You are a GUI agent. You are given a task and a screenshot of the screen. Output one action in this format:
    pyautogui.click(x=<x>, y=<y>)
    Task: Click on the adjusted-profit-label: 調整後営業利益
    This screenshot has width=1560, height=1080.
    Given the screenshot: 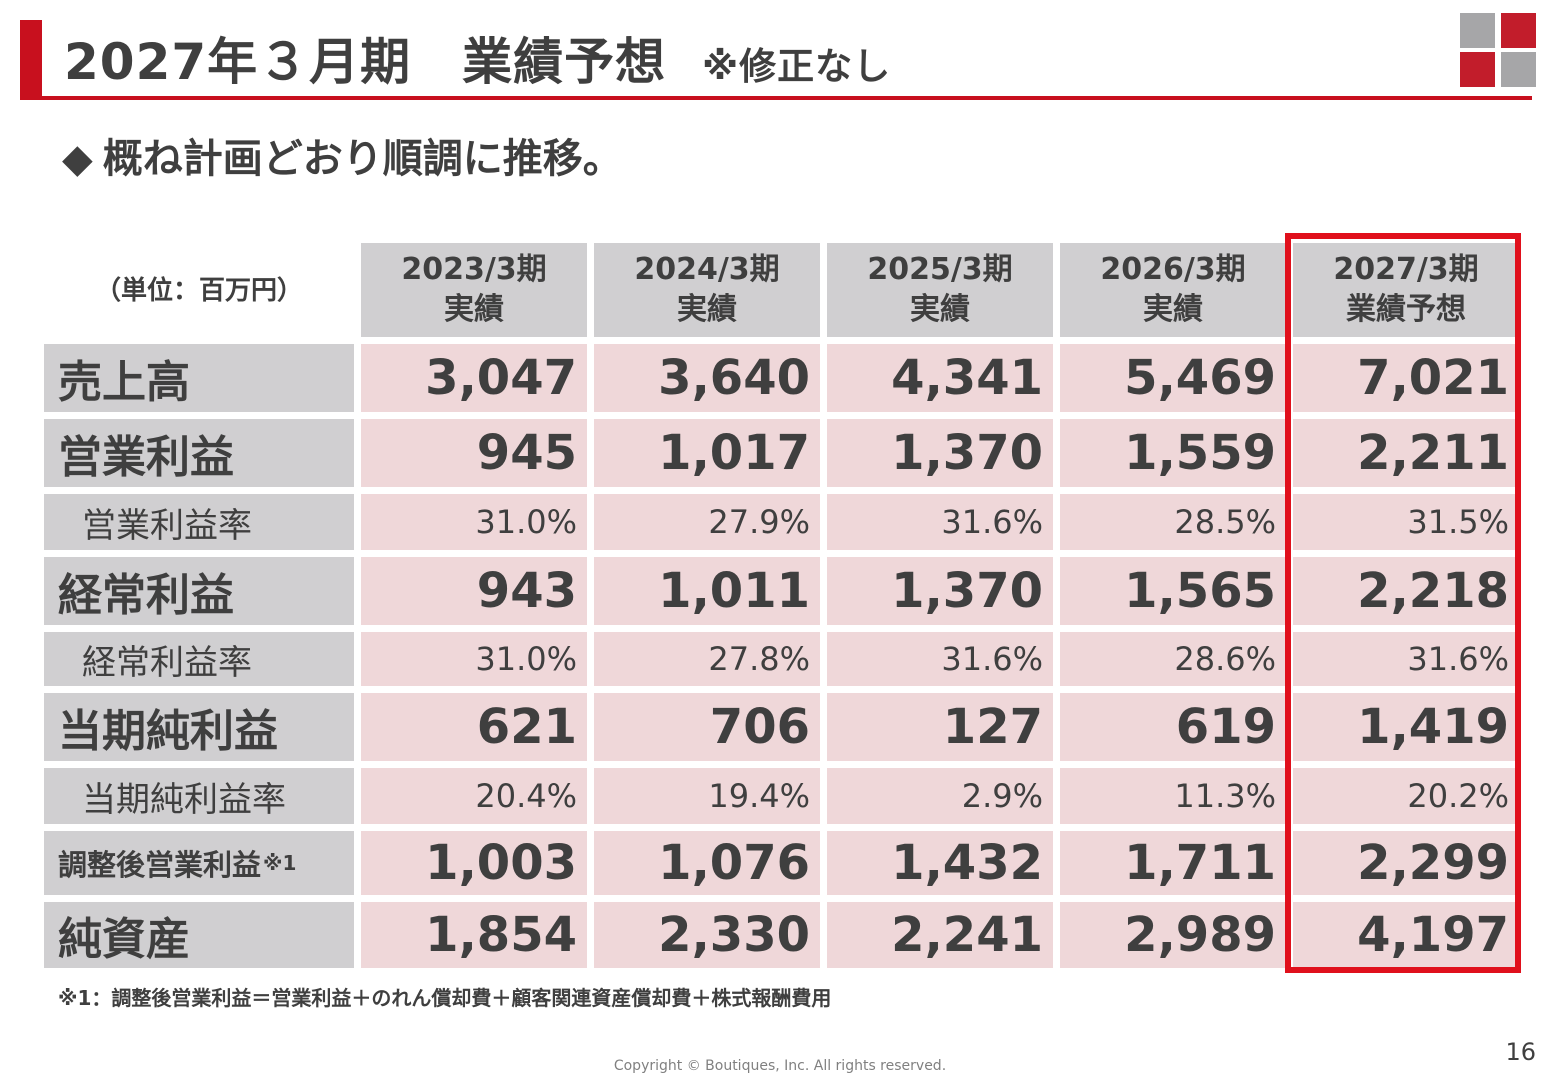 What is the action you would take?
    pyautogui.click(x=160, y=865)
    